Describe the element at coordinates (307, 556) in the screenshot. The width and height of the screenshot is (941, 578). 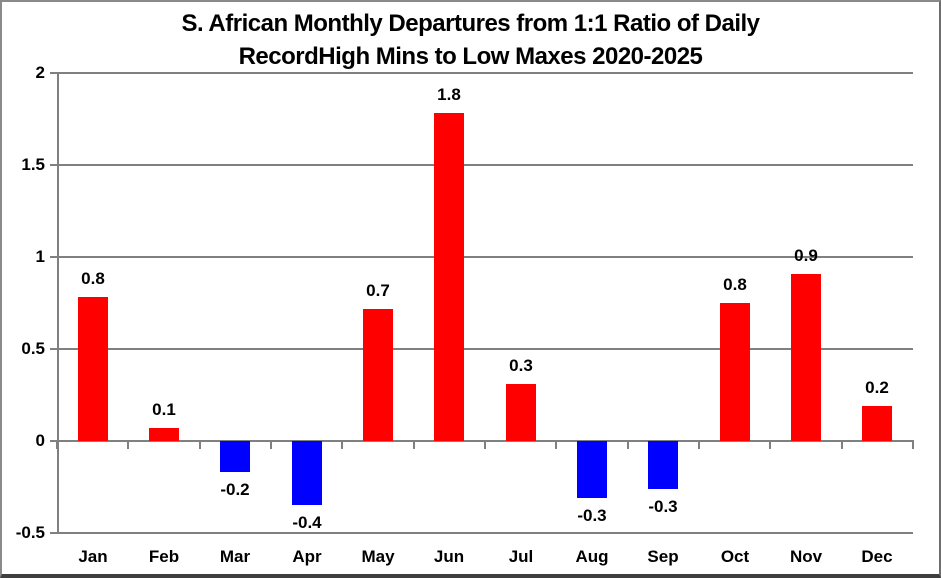
I see `x-axis-label-apr: Apr` at that location.